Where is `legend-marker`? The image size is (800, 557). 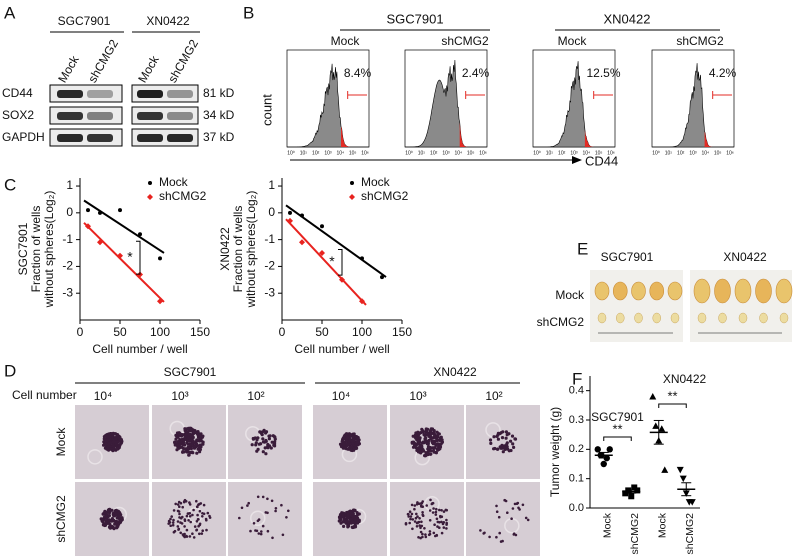 legend-marker is located at coordinates (352, 183).